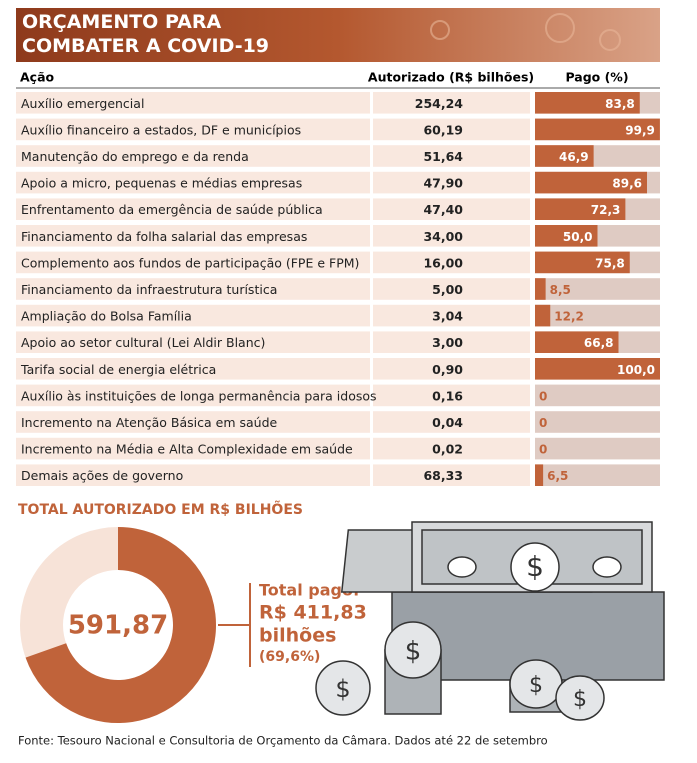 This screenshot has width=697, height=763. I want to click on authorized-value: 3,00, so click(447, 342).